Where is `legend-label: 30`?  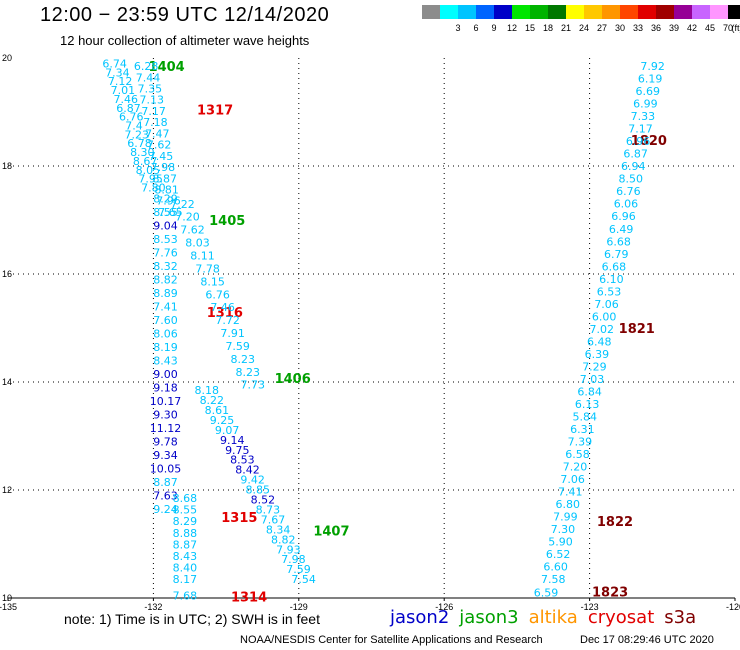
legend-label: 30 is located at coordinates (619, 28).